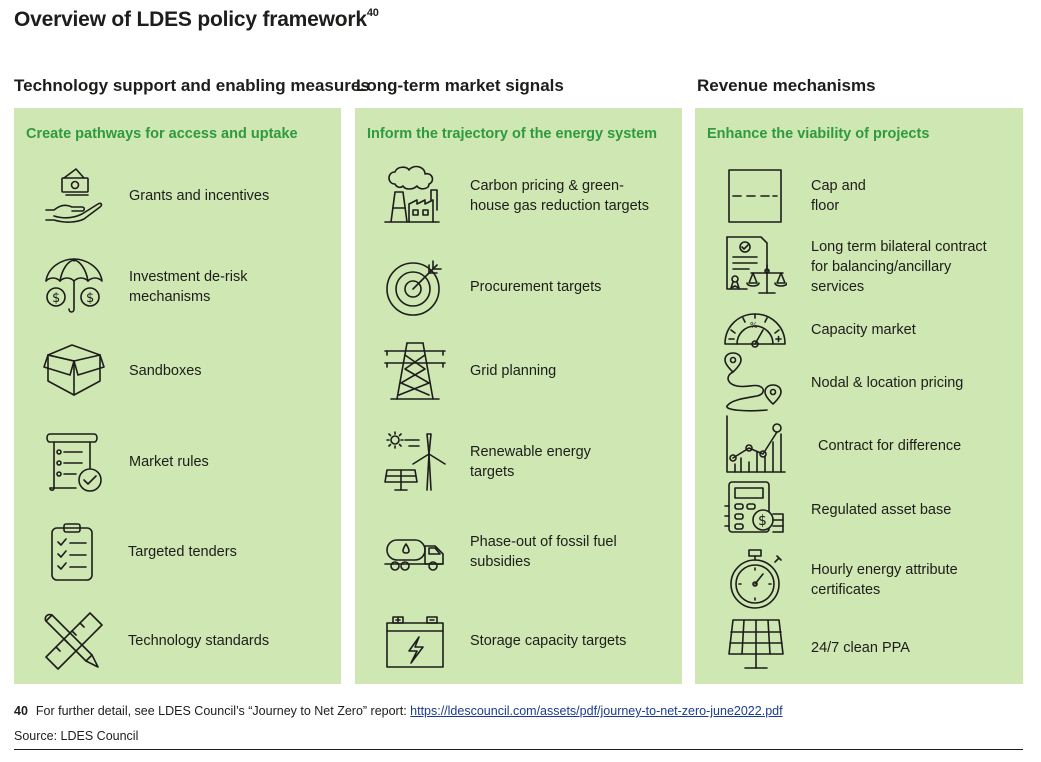 The height and width of the screenshot is (762, 1041). I want to click on checklist-scroll-icon, so click(74, 462).